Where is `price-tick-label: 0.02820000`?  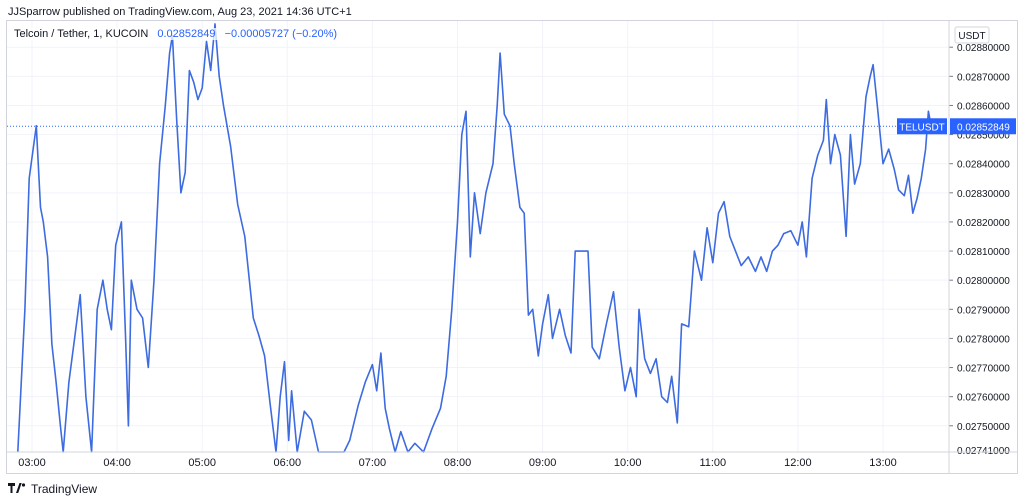 price-tick-label: 0.02820000 is located at coordinates (983, 223).